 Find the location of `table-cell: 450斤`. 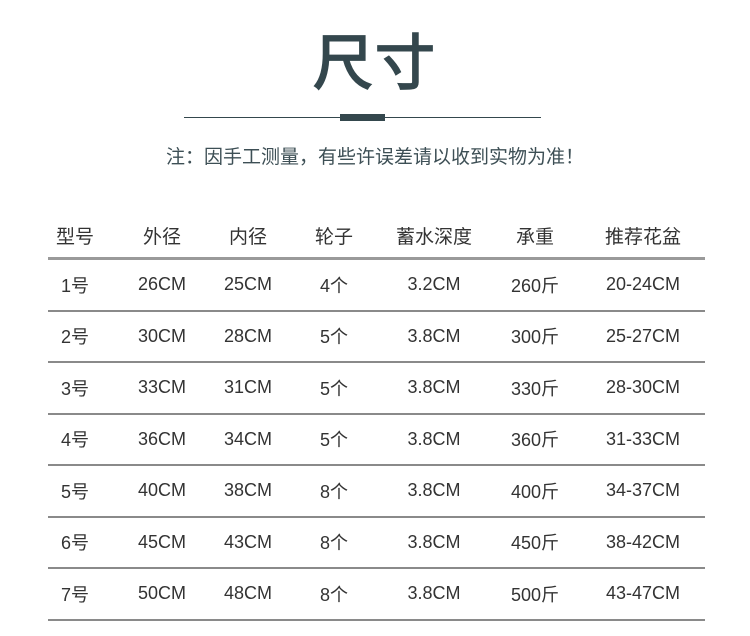

table-cell: 450斤 is located at coordinates (535, 543).